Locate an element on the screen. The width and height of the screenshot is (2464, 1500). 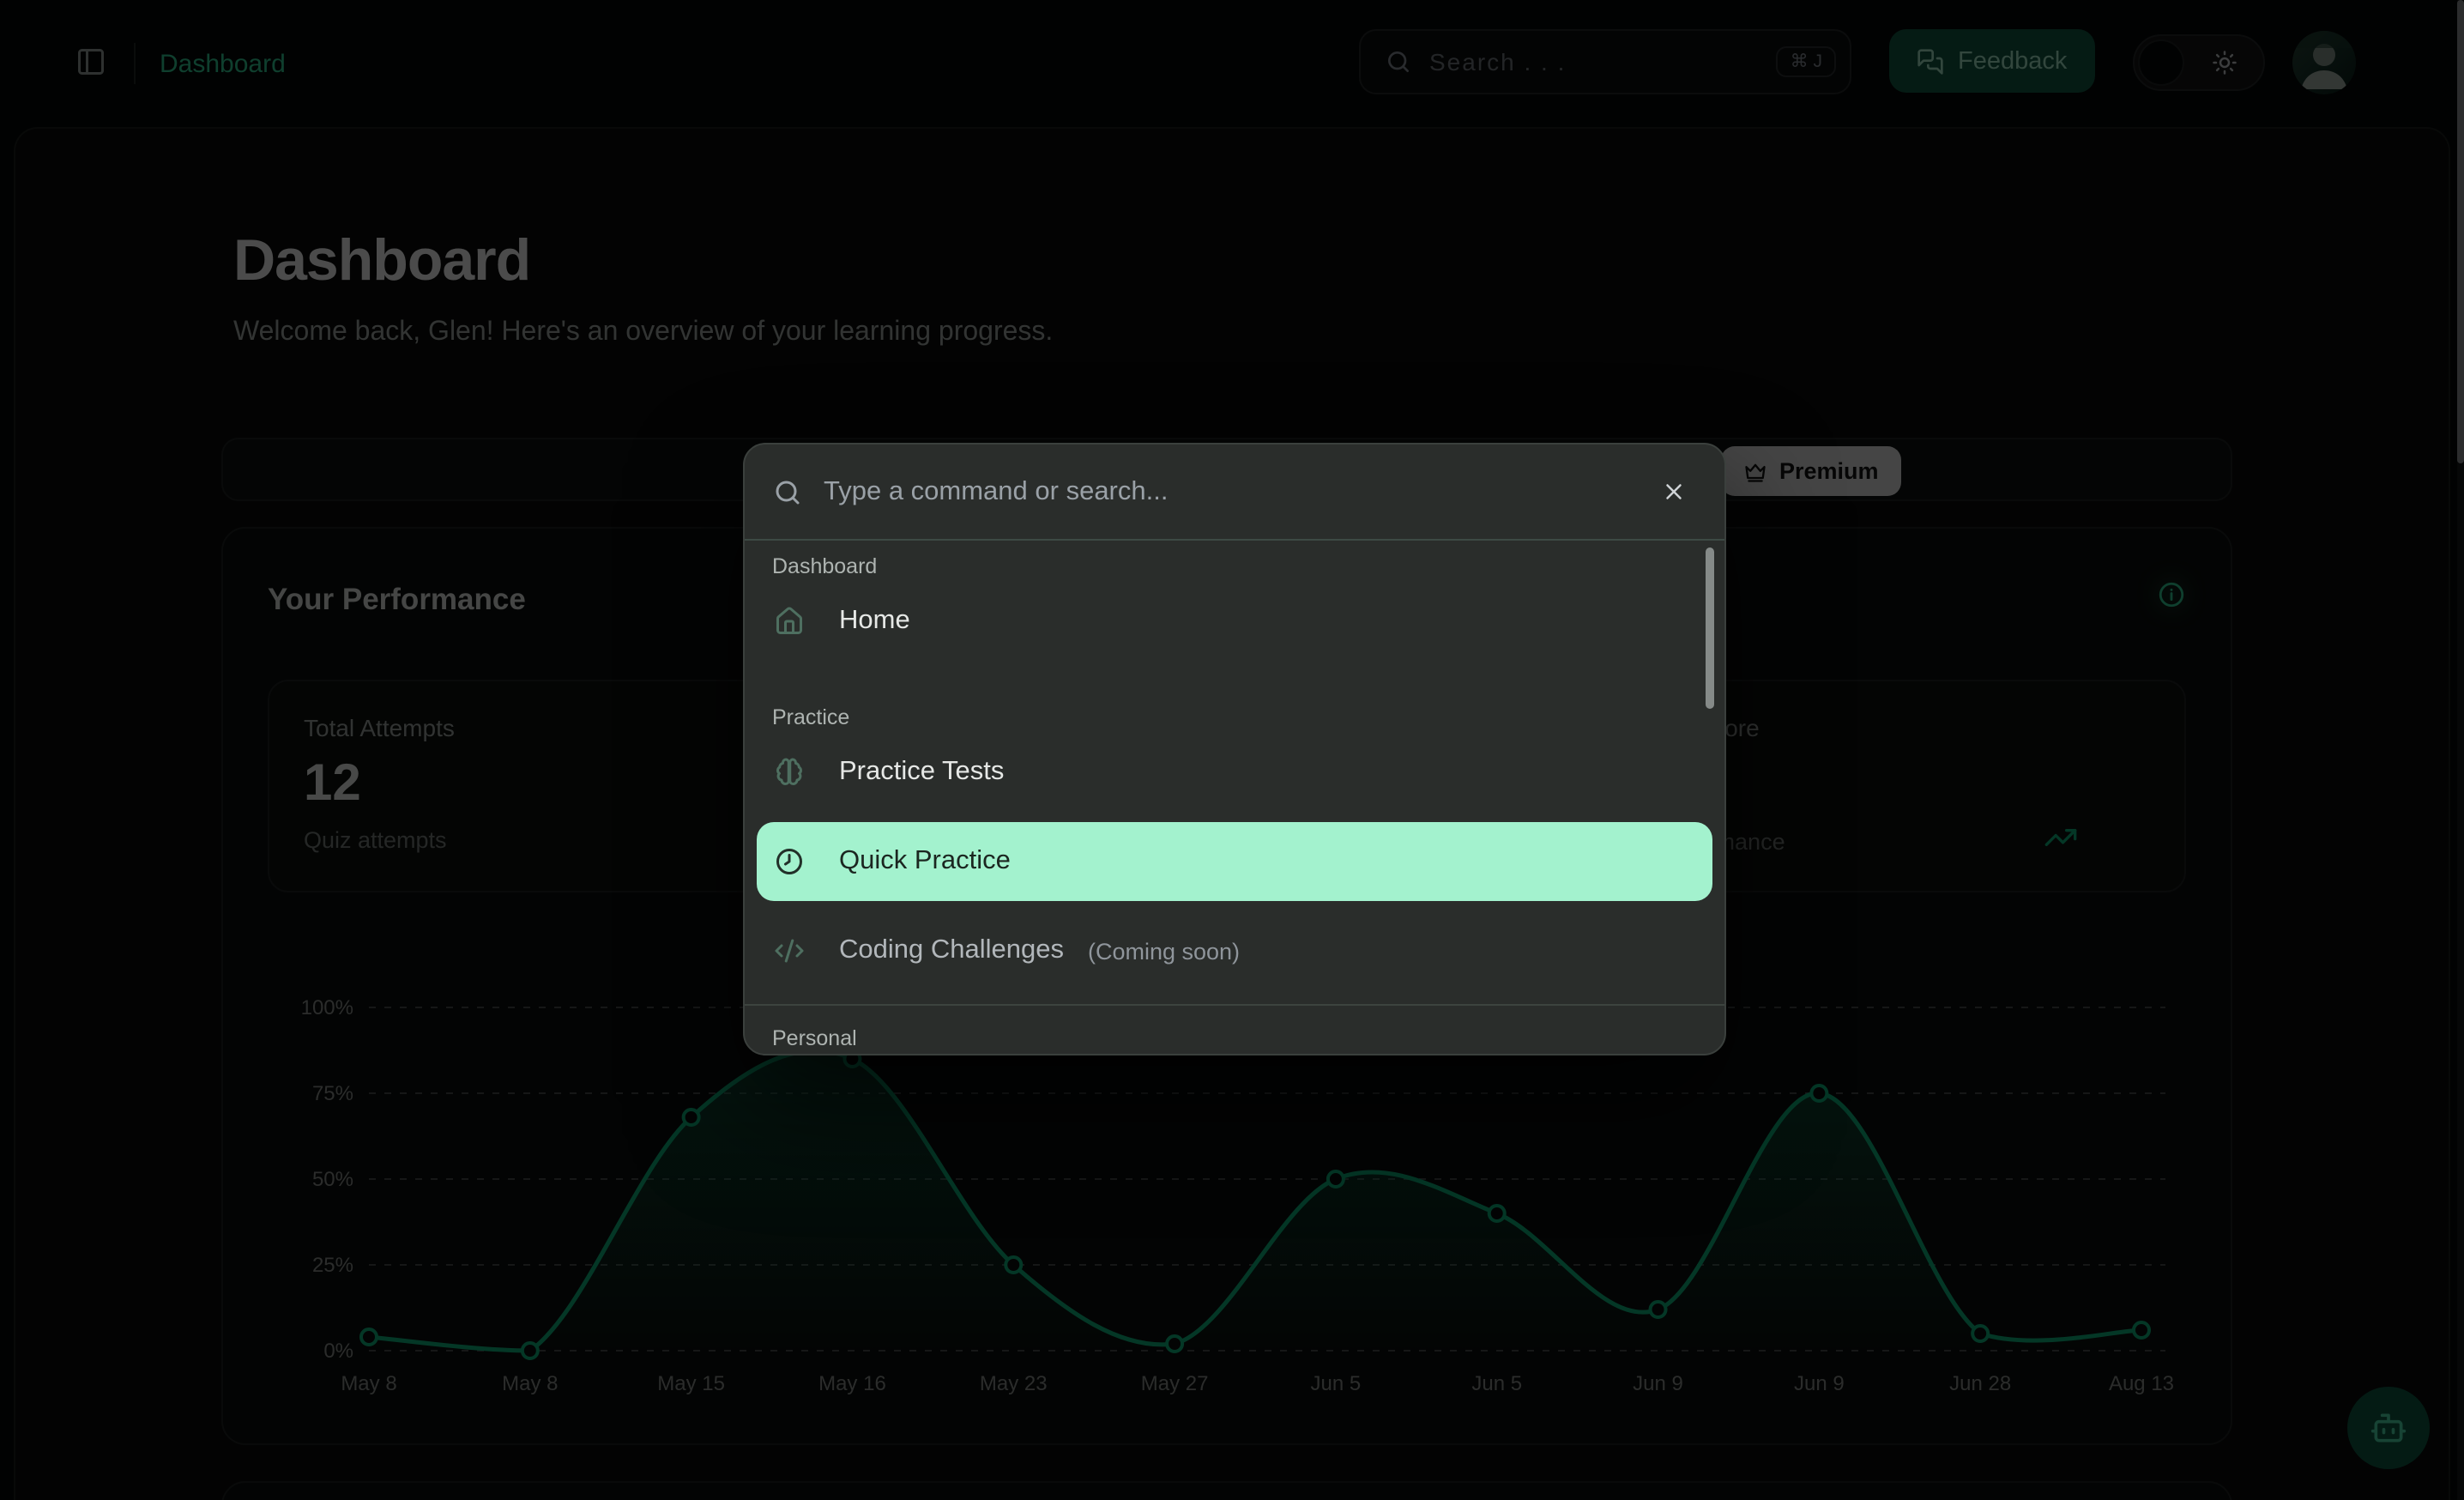
clock-icon is located at coordinates (789, 861).